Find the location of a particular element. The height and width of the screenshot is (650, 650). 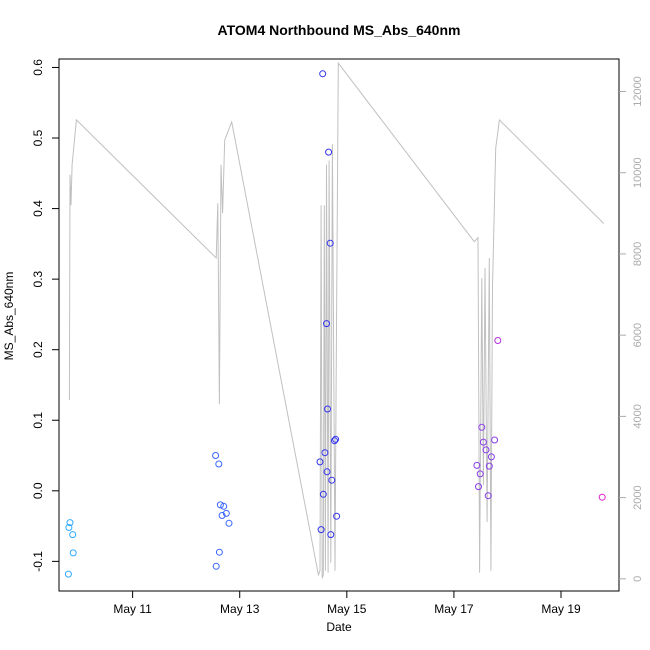

y-tick-label: 0.2 is located at coordinates (38, 349).